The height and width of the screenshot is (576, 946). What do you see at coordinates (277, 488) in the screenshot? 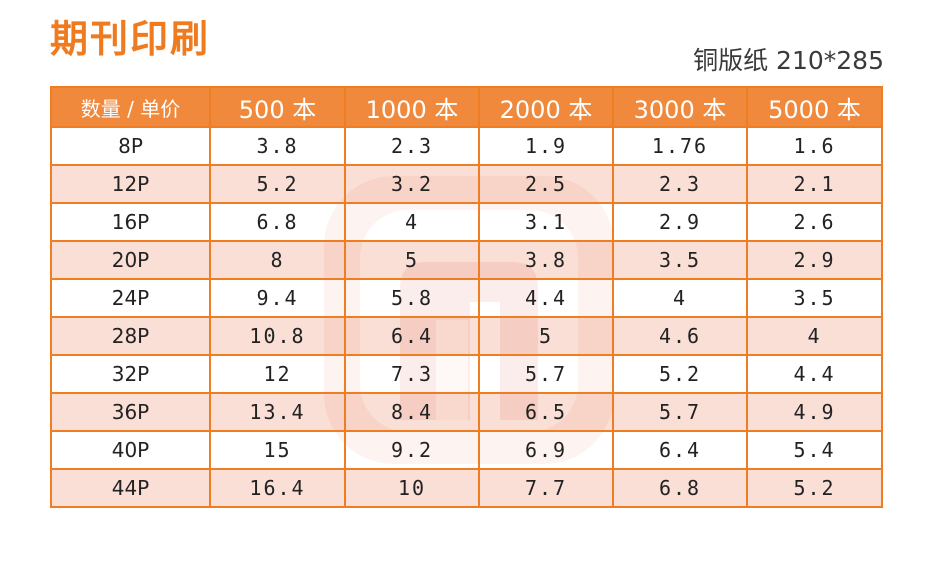
I see `price-cell: 16.4` at bounding box center [277, 488].